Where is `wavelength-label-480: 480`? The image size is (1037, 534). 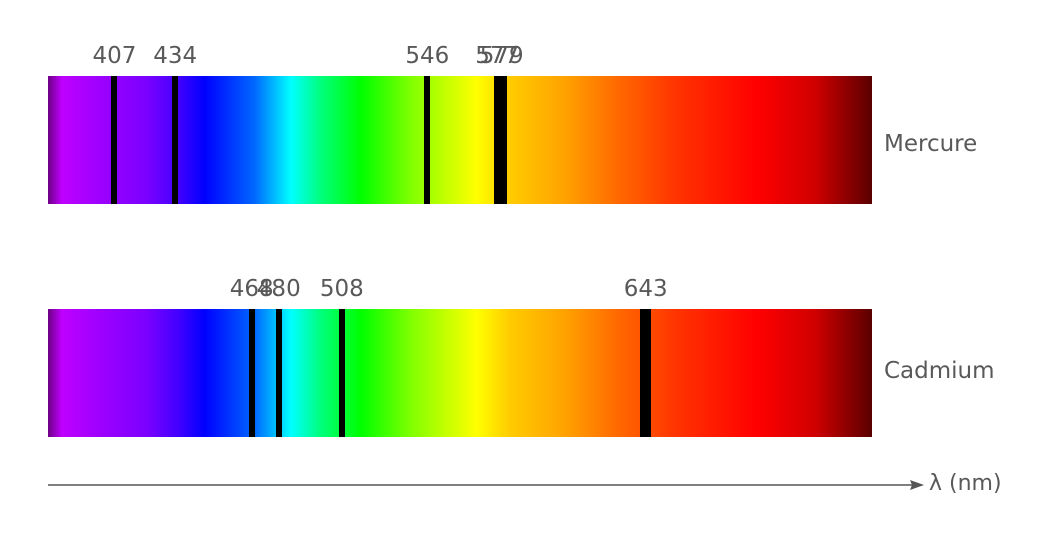
wavelength-label-480: 480 is located at coordinates (278, 289).